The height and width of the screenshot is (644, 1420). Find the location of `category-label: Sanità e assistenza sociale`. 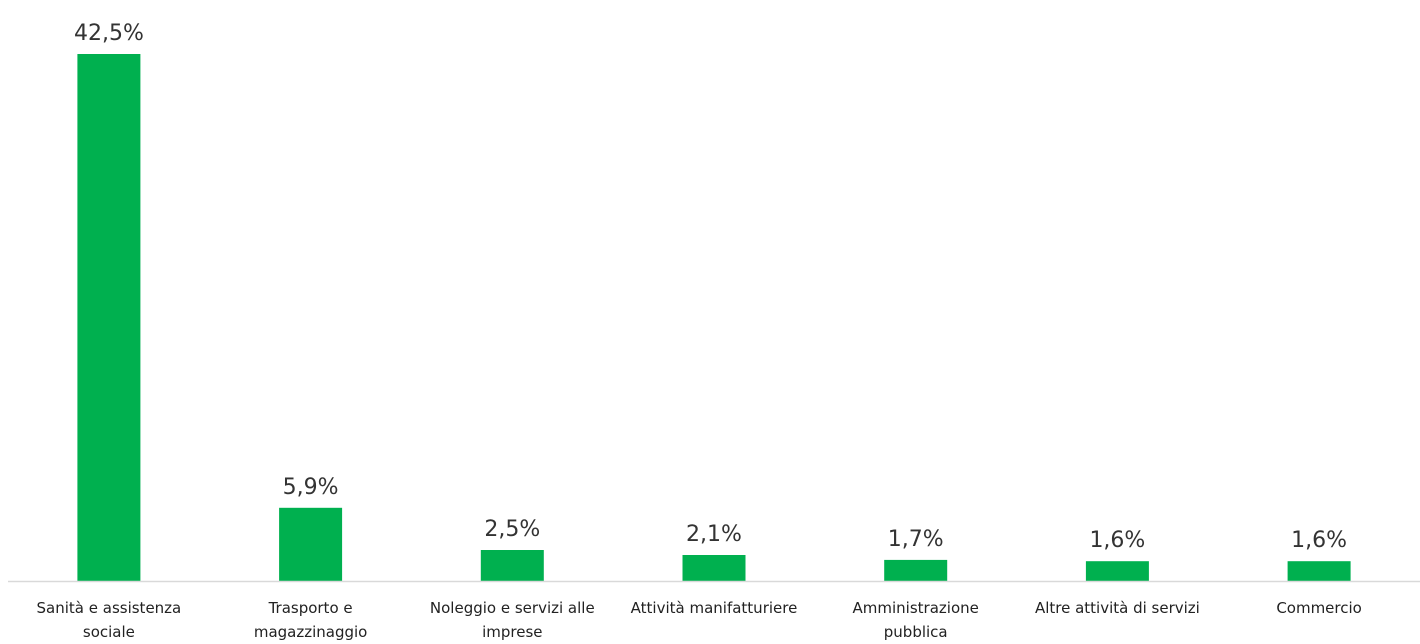

category-label: Sanità e assistenza sociale is located at coordinates (109, 620).